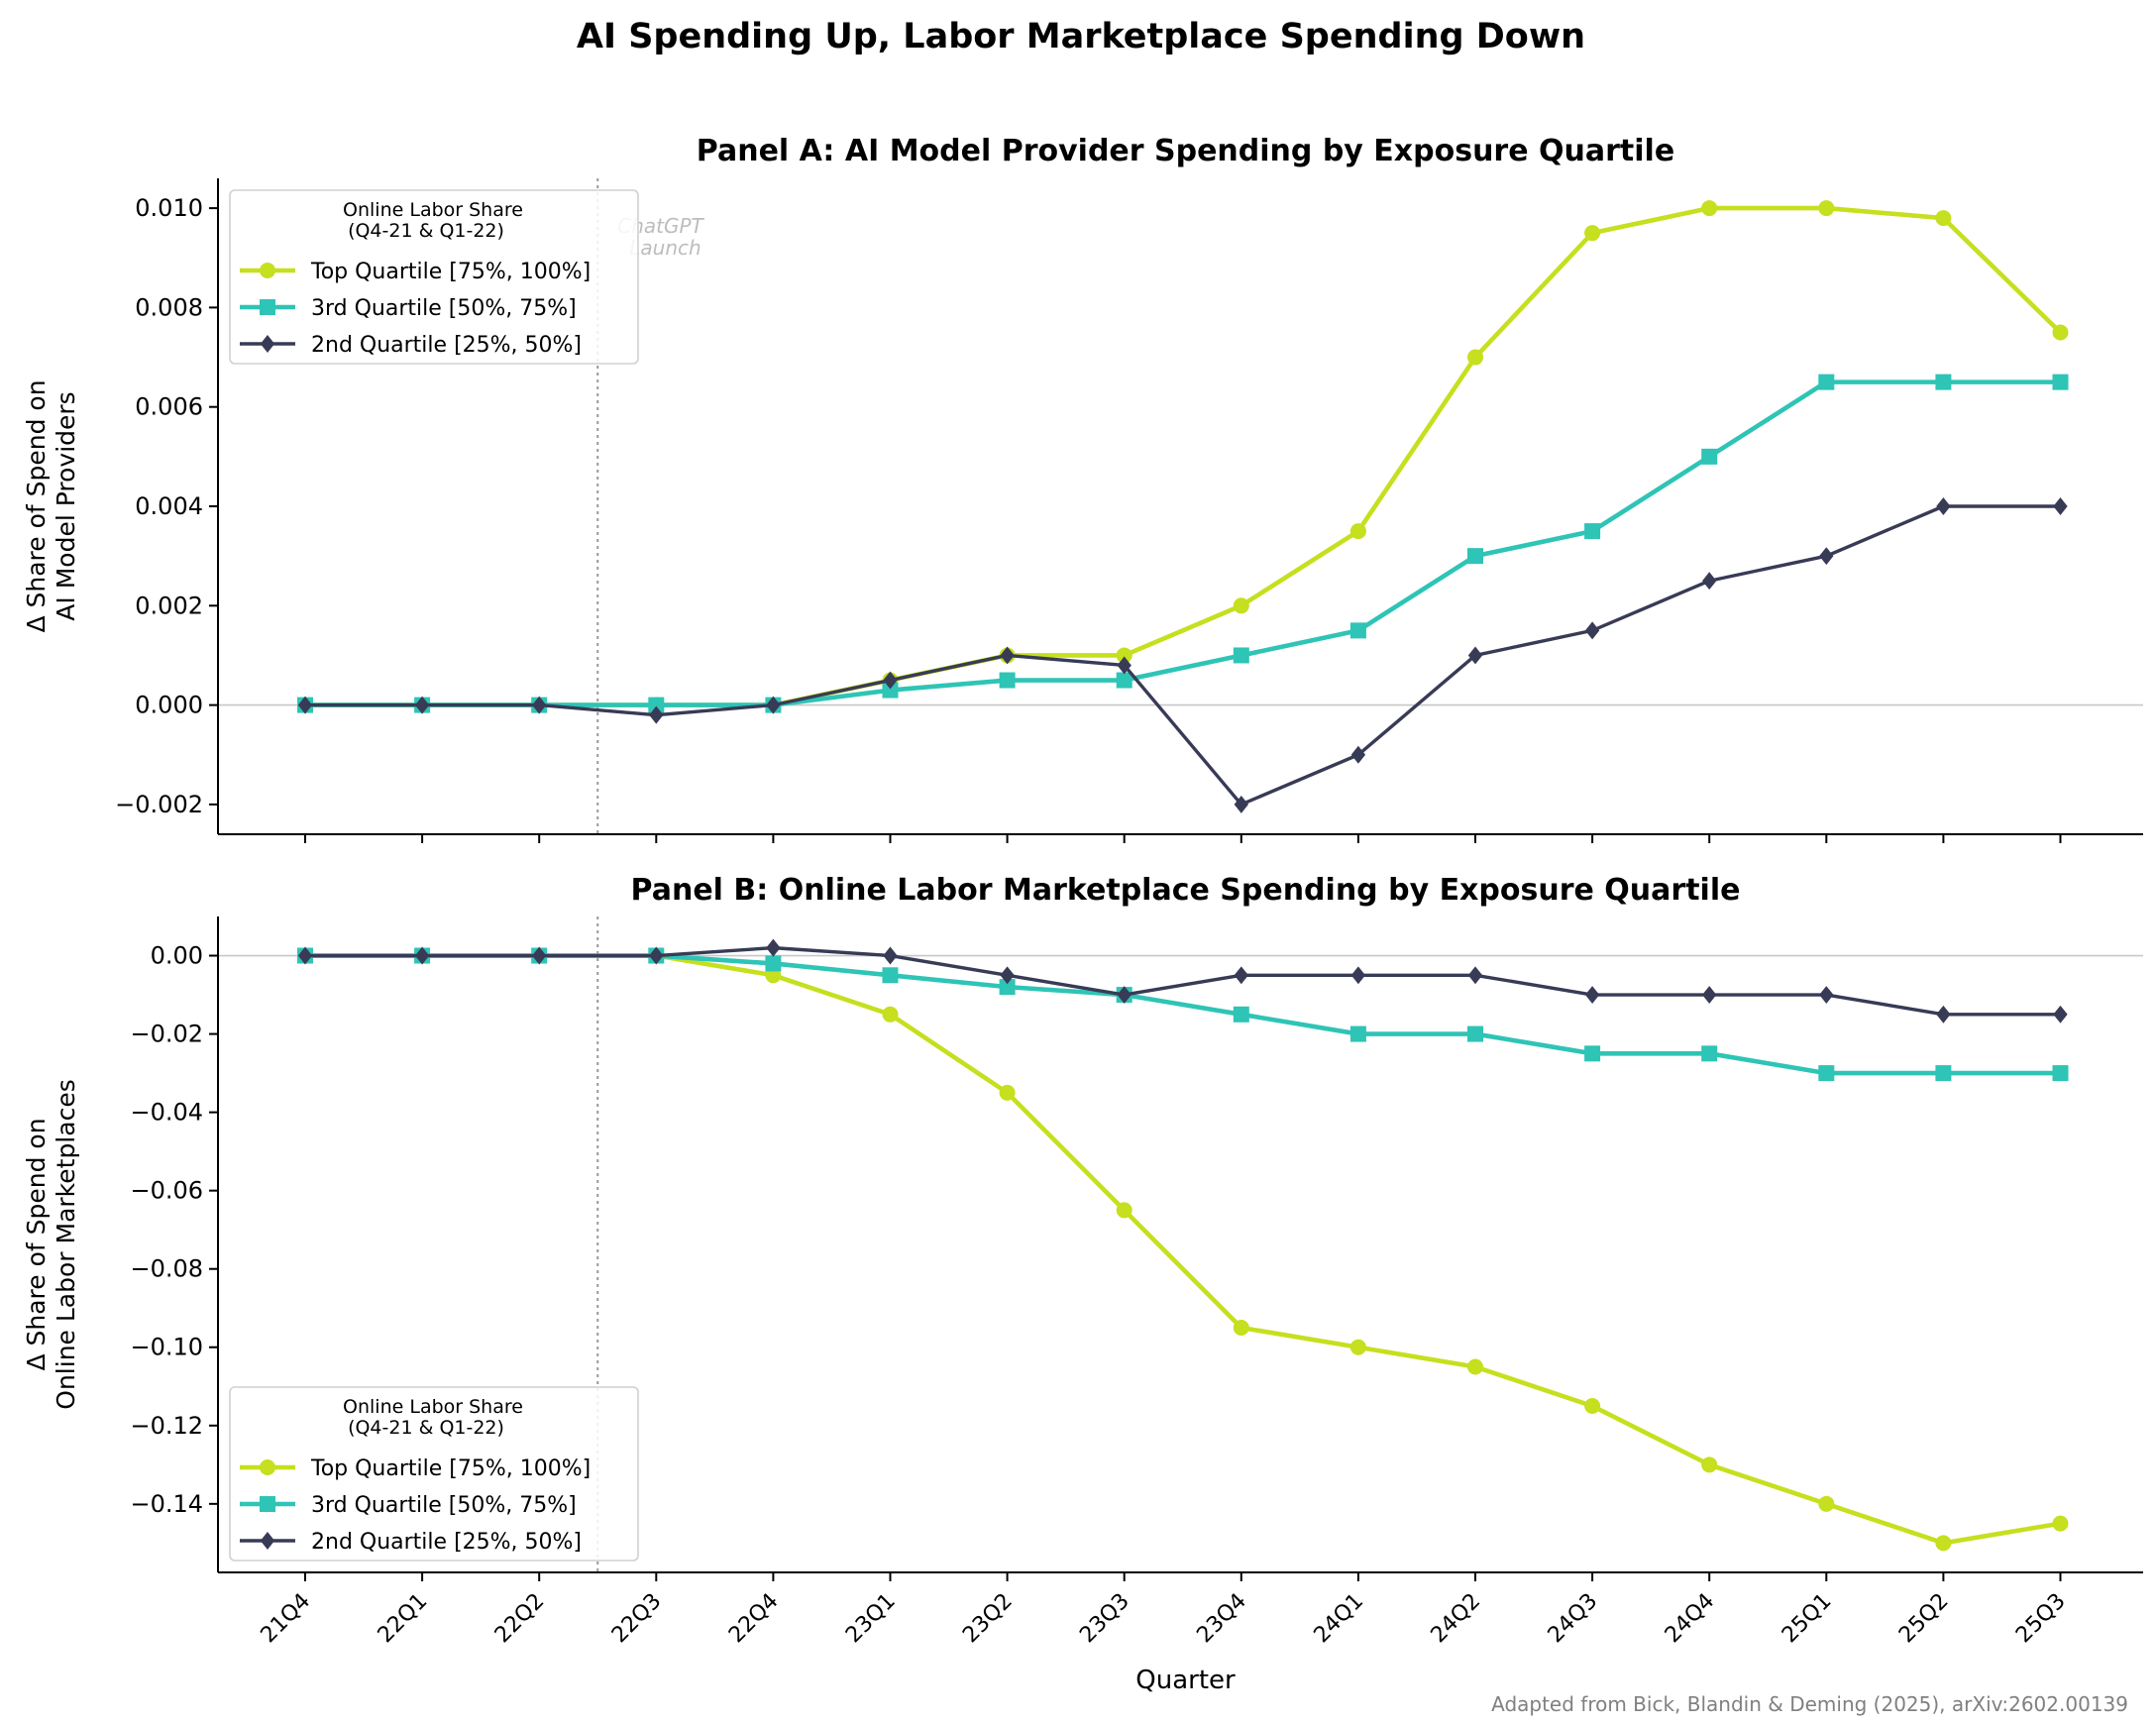 This screenshot has width=2156, height=1724. Describe the element at coordinates (167, 1347) in the screenshot. I see `y-tick-label: −0.10` at that location.